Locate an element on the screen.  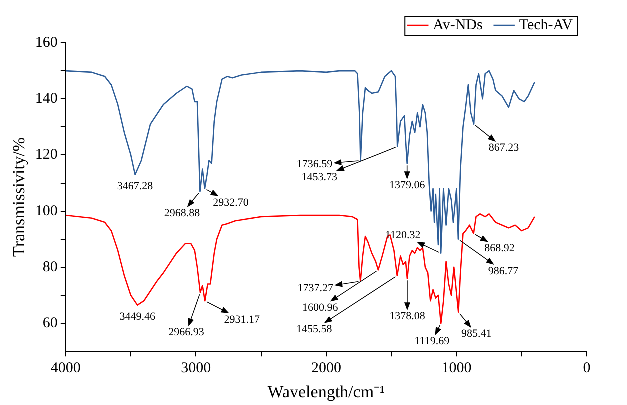
legend-label: Av-NDs is located at coordinates (458, 25).